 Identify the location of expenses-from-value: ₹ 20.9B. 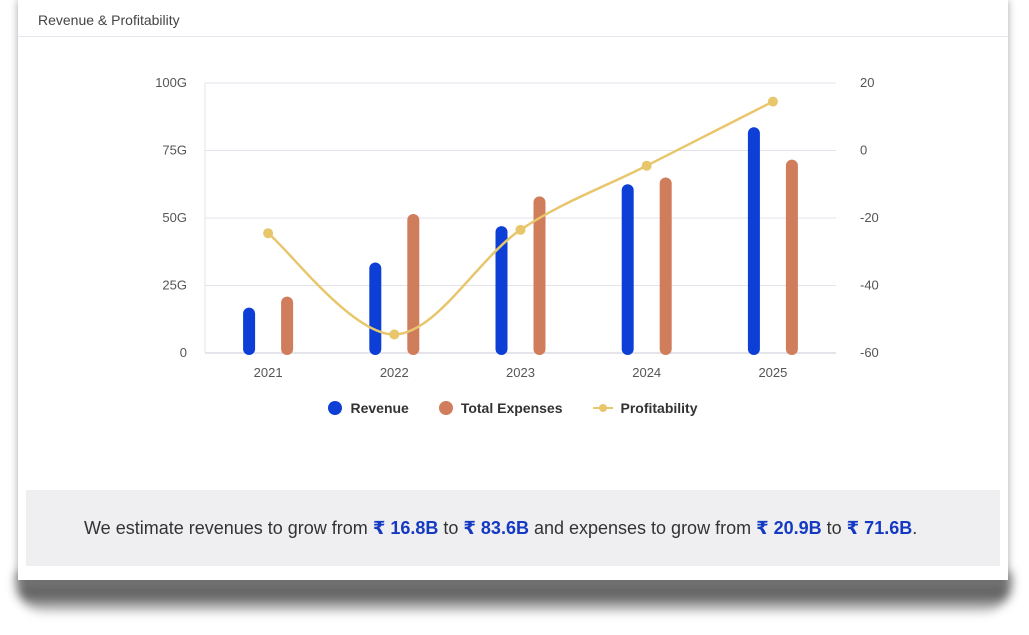
(789, 527).